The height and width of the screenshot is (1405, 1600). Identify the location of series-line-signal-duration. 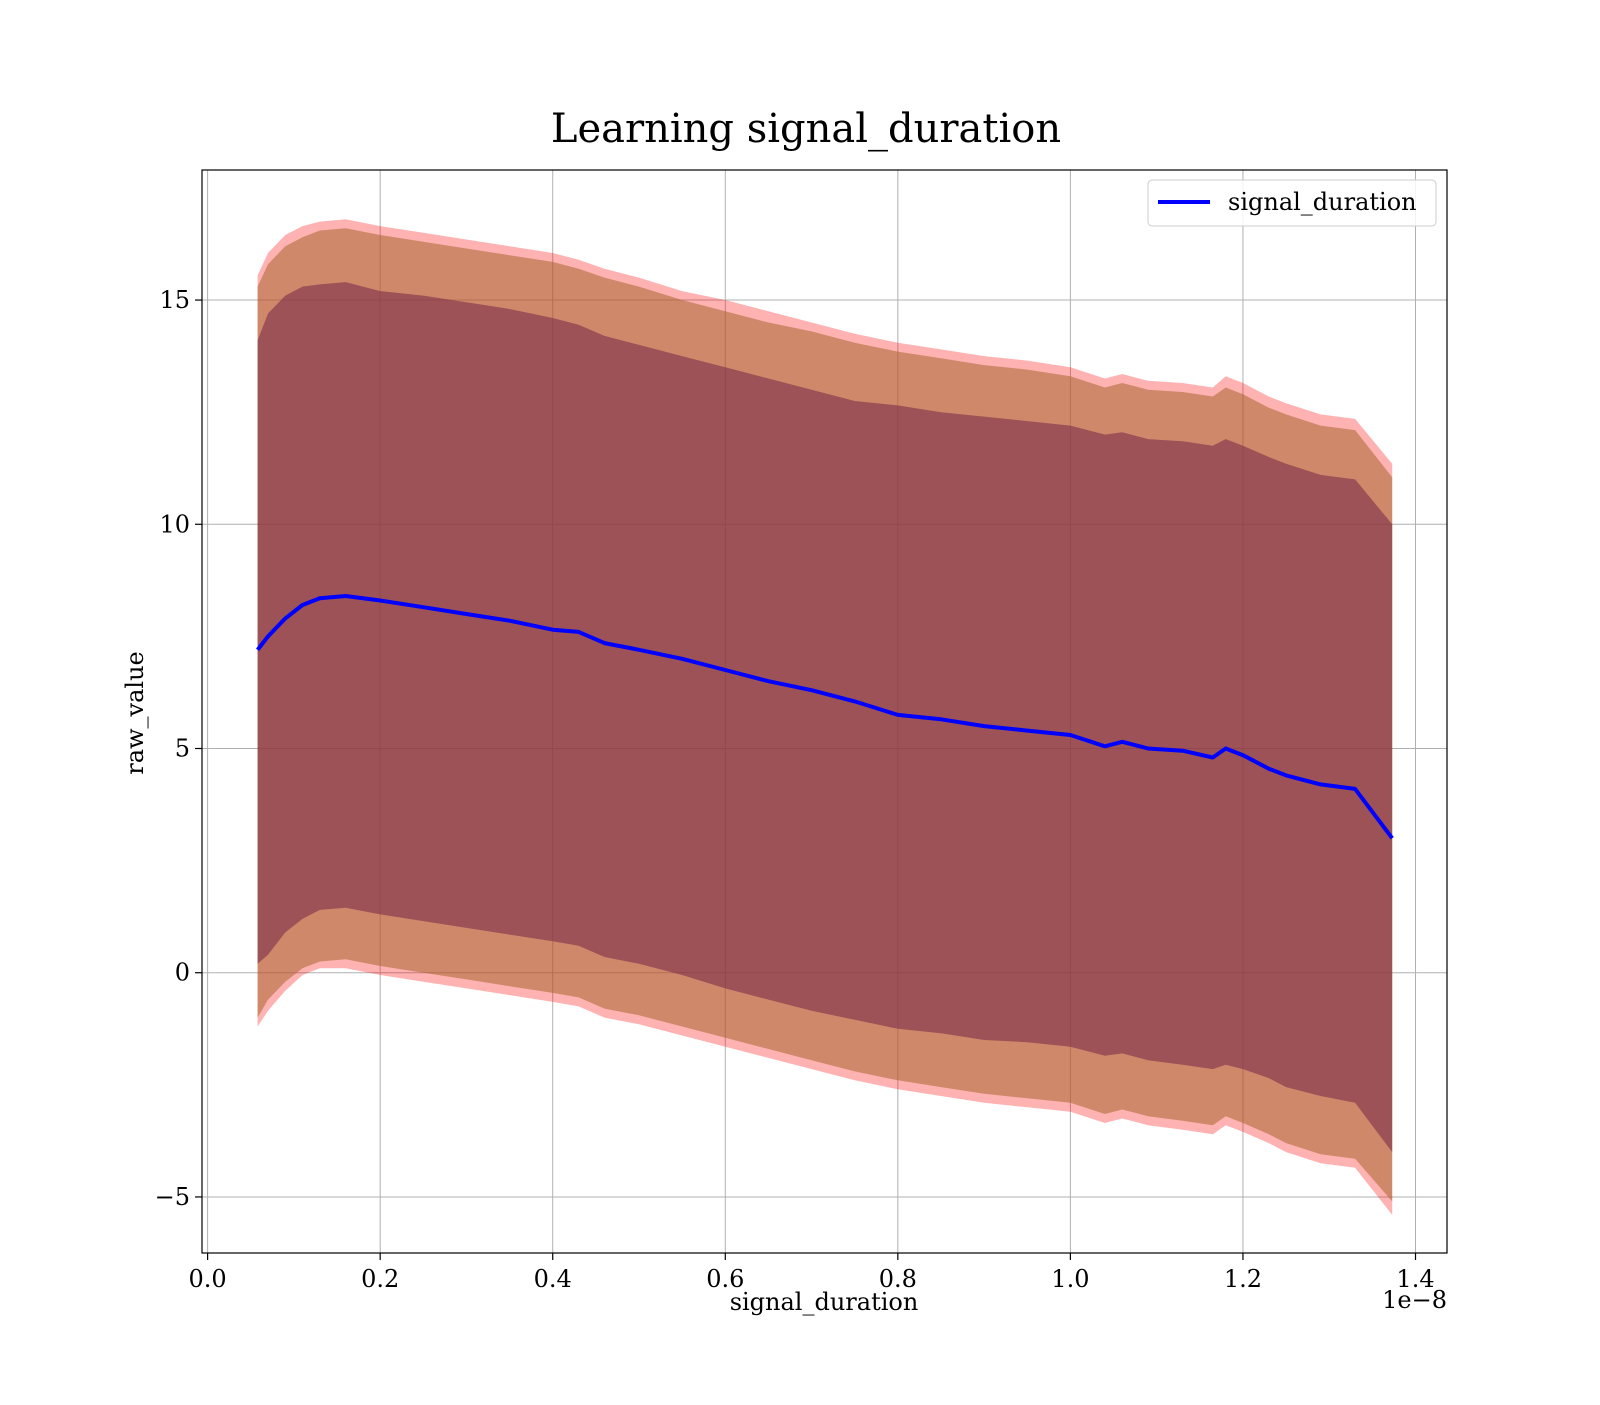
(825, 717).